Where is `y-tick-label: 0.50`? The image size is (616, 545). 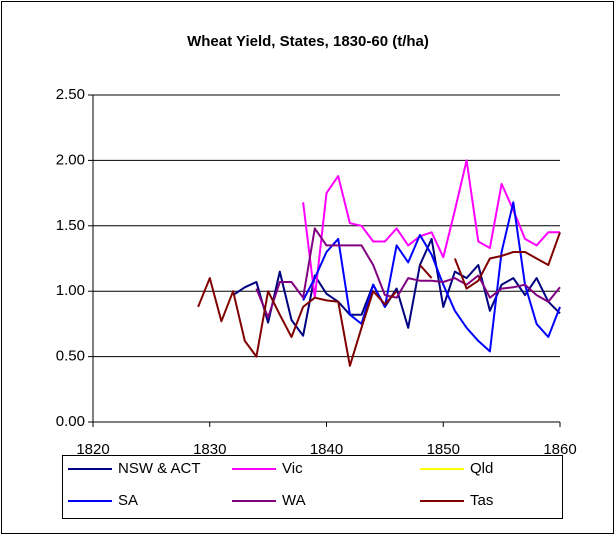
y-tick-label: 0.50 is located at coordinates (70, 356).